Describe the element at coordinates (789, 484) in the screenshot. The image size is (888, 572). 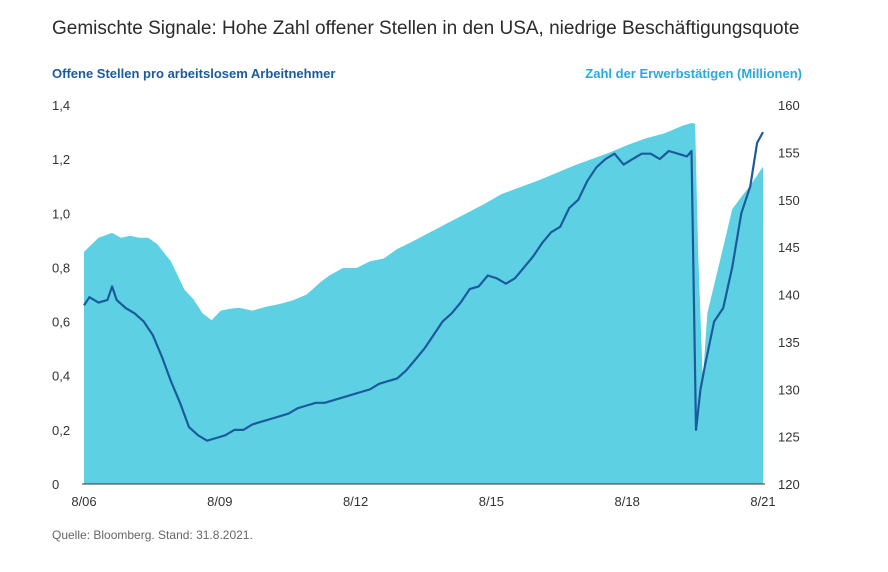
I see `right-y-tick-label: 120` at that location.